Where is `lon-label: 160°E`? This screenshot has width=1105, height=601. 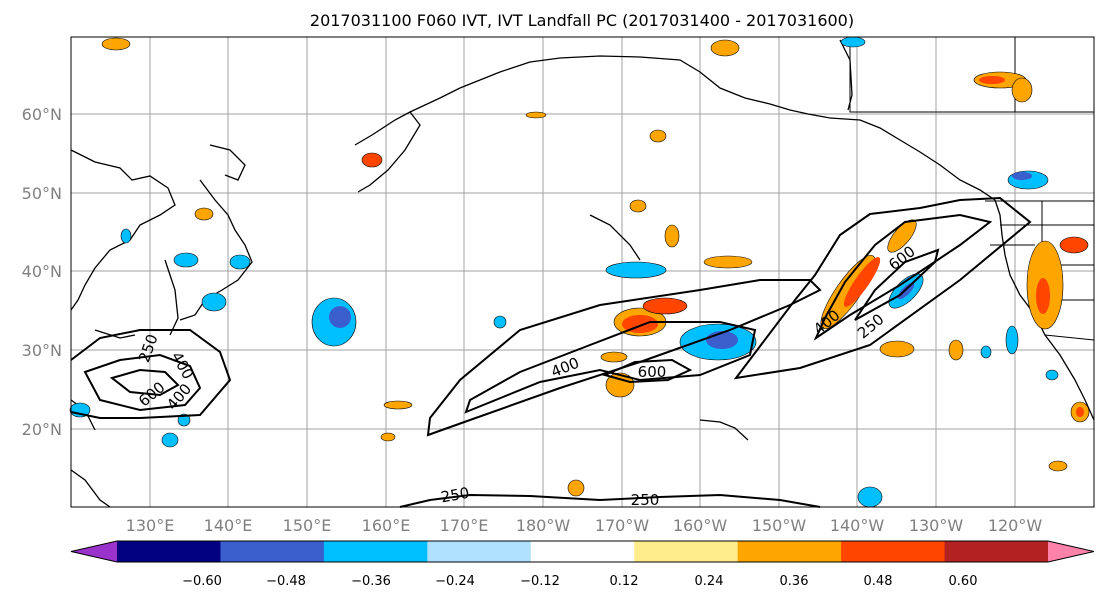 lon-label: 160°E is located at coordinates (386, 525).